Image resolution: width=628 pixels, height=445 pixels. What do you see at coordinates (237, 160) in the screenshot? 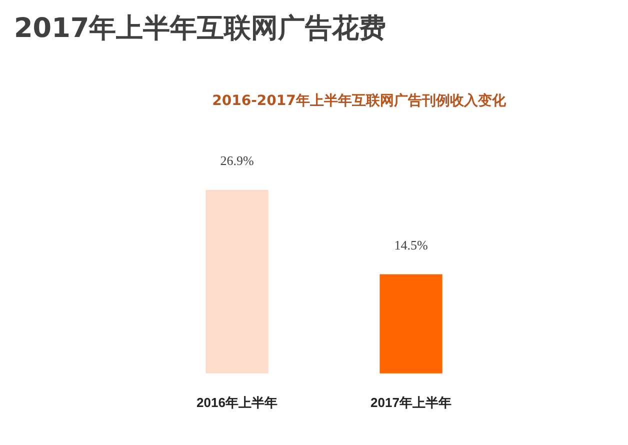
I see `data-label: 26.9%` at bounding box center [237, 160].